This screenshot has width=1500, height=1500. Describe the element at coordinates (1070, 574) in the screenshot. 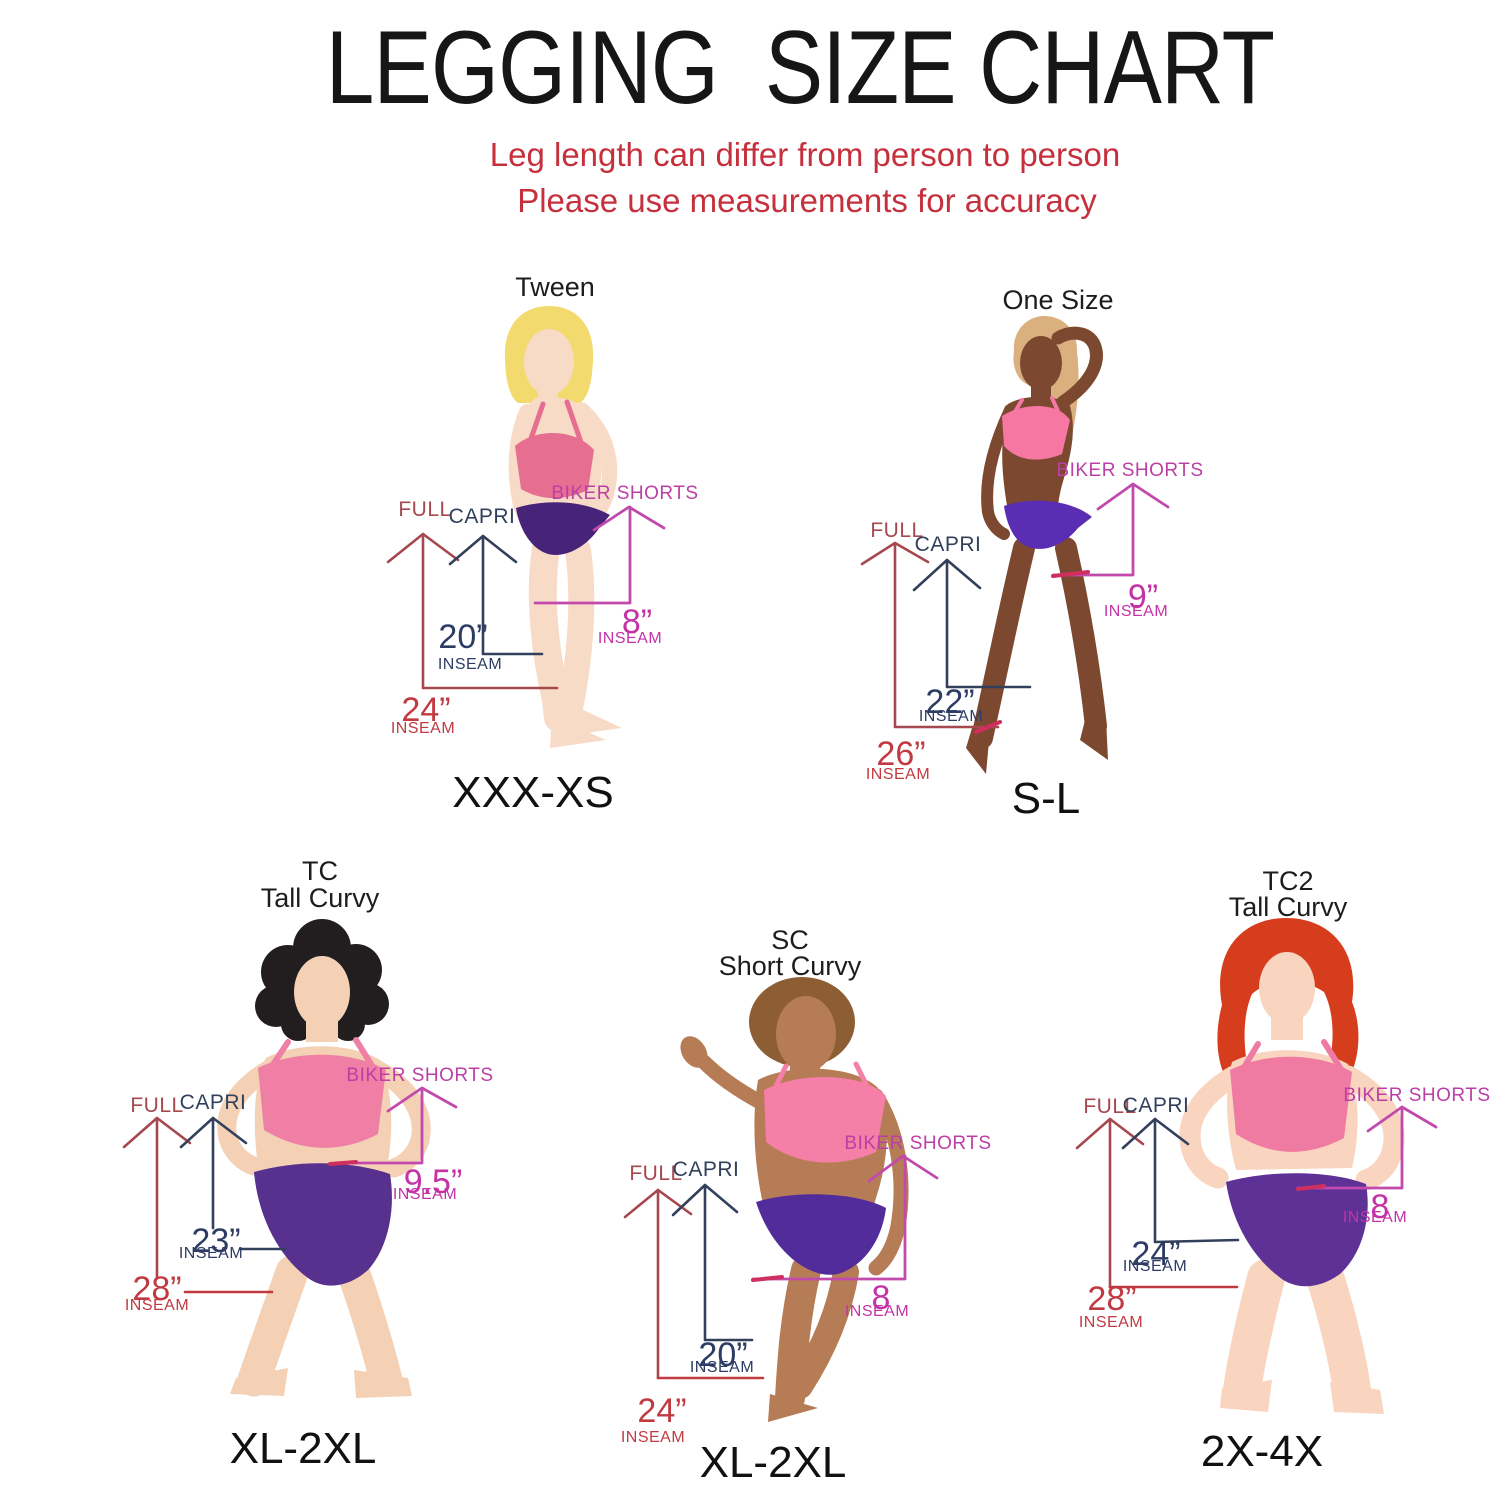

I see `one-size-thigh-mark` at that location.